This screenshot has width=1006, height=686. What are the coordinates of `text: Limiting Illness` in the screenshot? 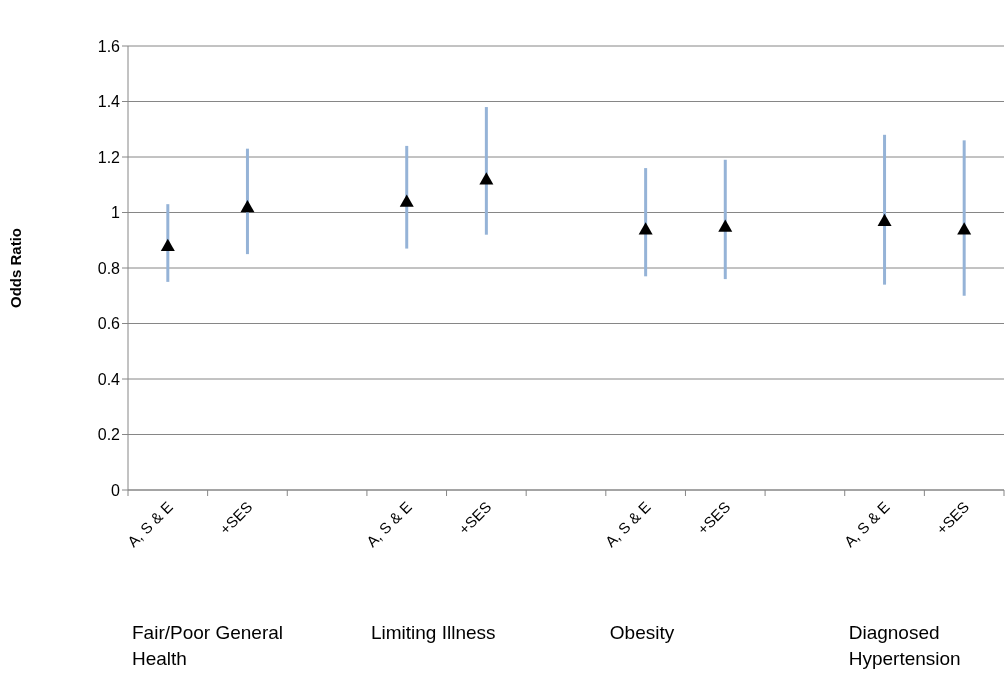 It's located at (433, 633).